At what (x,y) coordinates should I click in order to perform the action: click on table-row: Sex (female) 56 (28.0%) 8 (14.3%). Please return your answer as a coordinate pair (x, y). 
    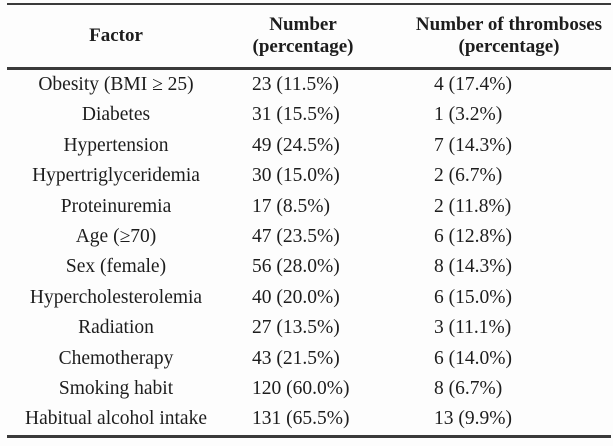
    Looking at the image, I should click on (309, 267).